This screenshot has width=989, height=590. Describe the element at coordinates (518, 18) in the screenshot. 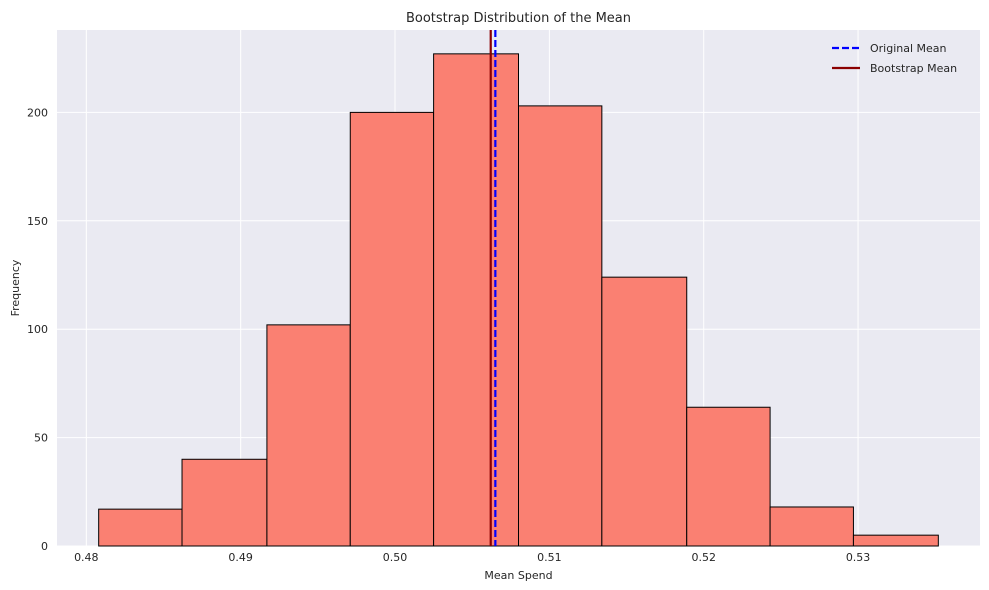

I see `chart-title: Bootstrap Distribution of the Mean` at that location.